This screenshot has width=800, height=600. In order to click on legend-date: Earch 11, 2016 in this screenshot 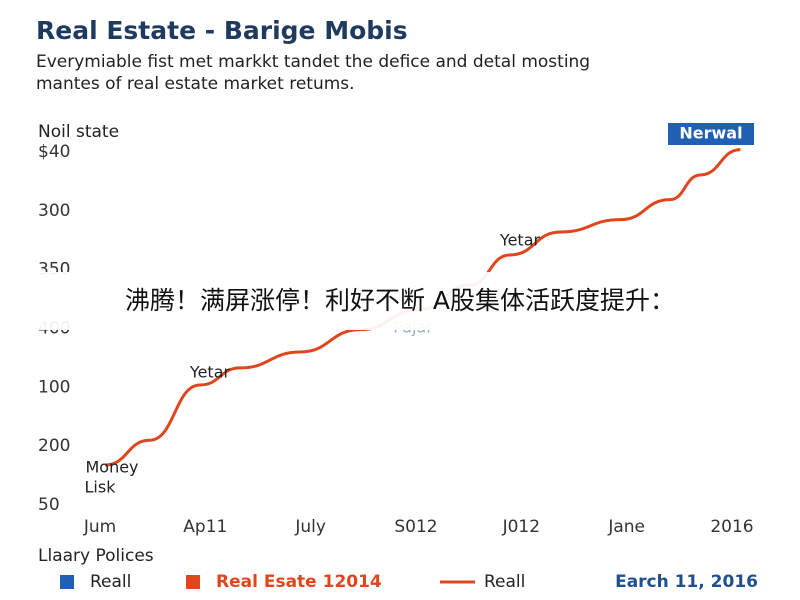, I will do `click(686, 582)`.